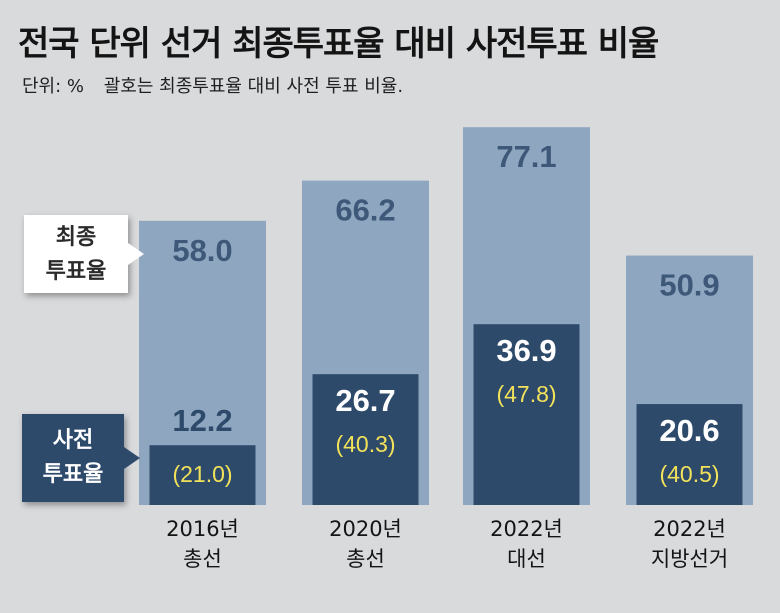 The image size is (780, 613). What do you see at coordinates (202, 529) in the screenshot?
I see `x-axis-label-year: 2016년` at bounding box center [202, 529].